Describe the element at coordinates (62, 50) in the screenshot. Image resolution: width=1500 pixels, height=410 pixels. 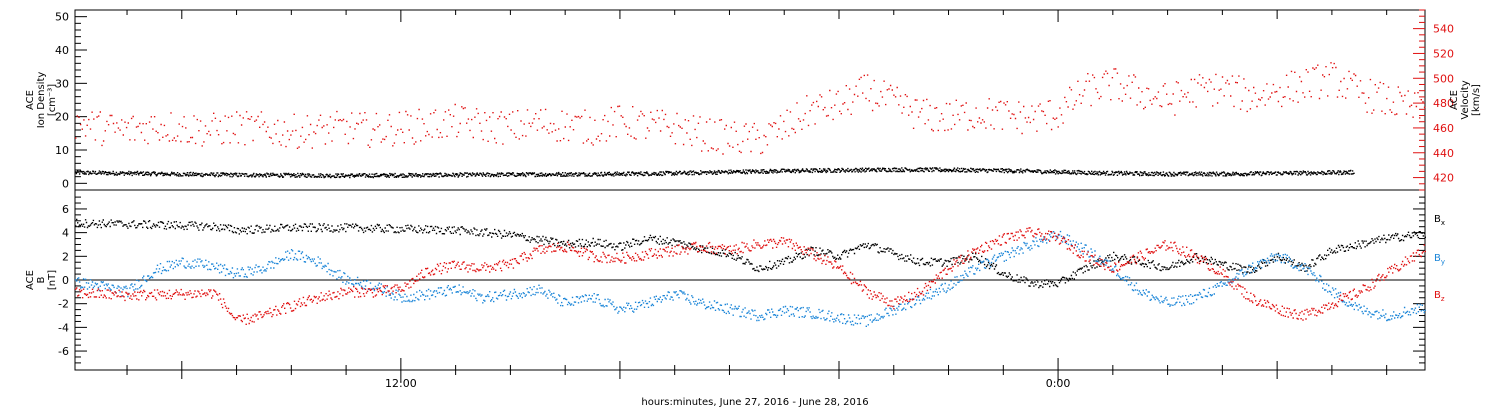
I see `top-left-tick-label: 40` at that location.